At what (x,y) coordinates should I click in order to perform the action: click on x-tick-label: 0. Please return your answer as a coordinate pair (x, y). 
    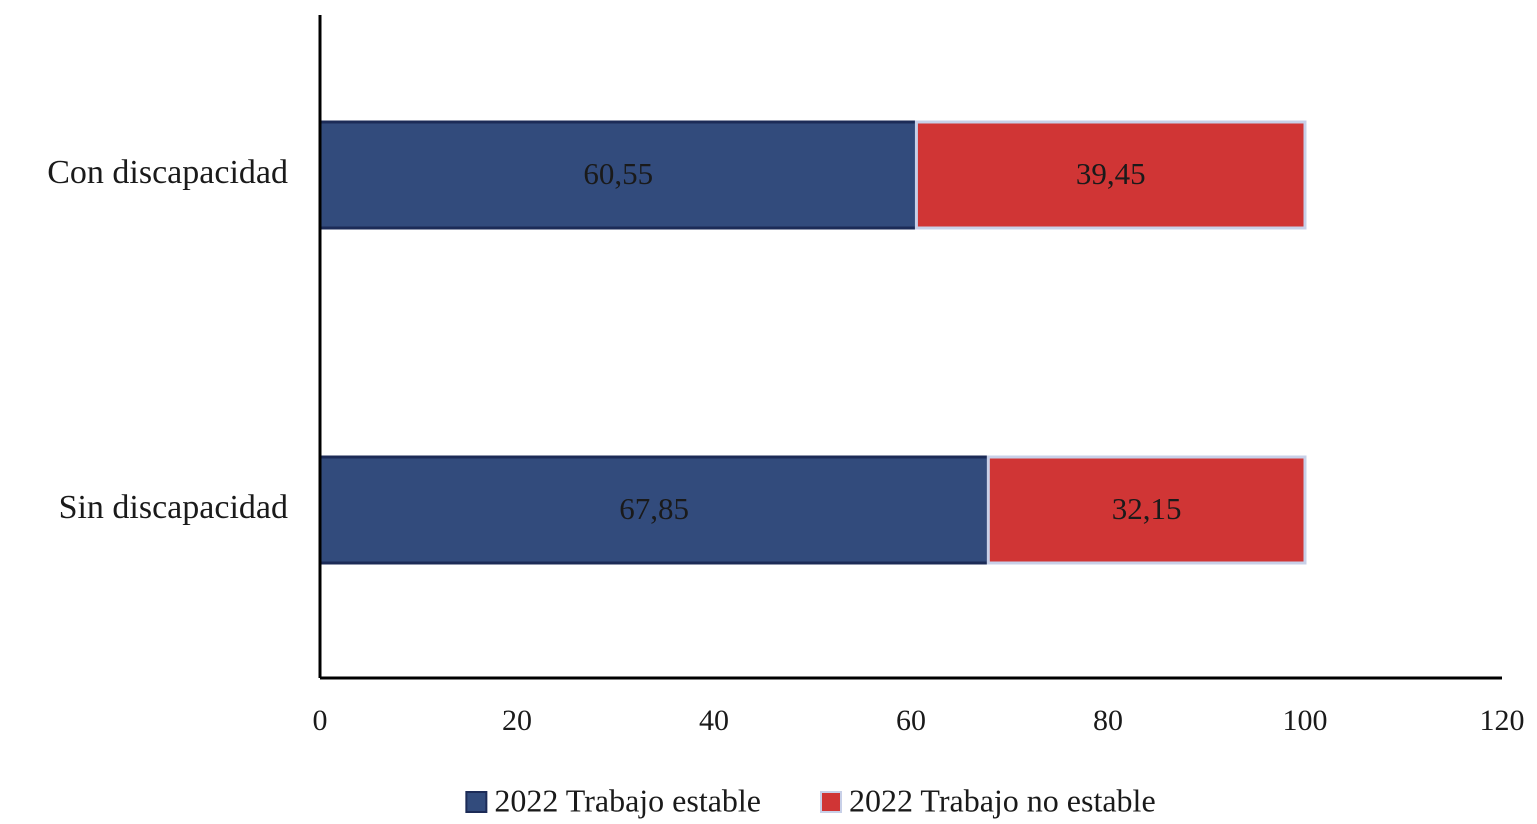
    Looking at the image, I should click on (320, 720).